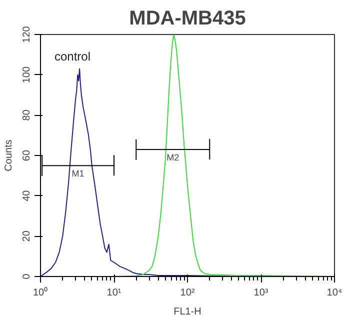  What do you see at coordinates (27, 34) in the screenshot?
I see `y-tick-label: 120` at bounding box center [27, 34].